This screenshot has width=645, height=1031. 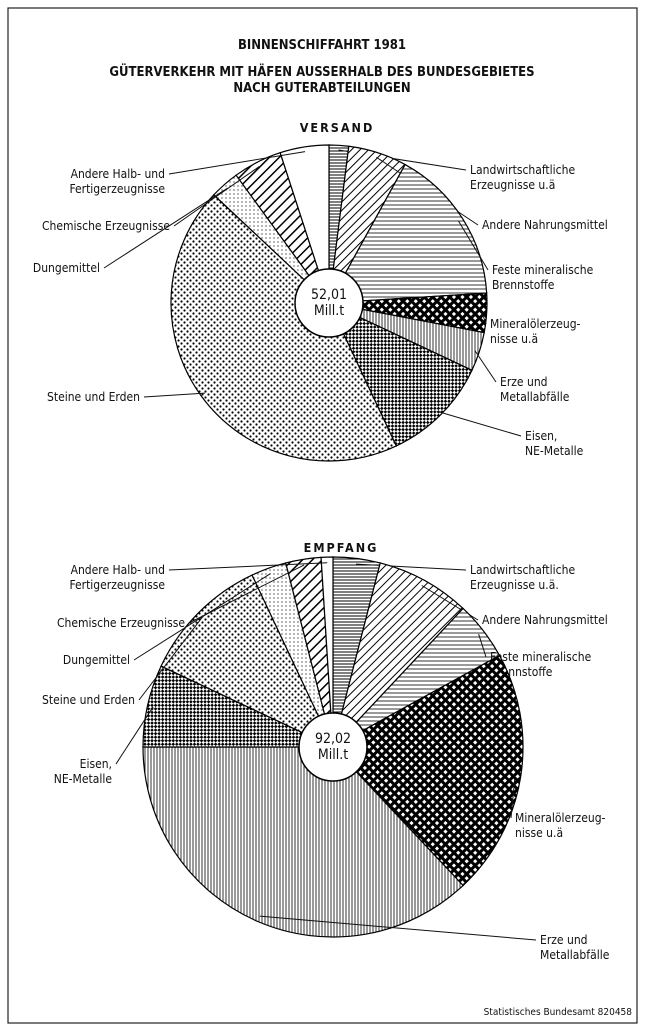 I want to click on slice-label: Landwirtschaftliche Erzeugnisse u.ä, so click(x=522, y=177).